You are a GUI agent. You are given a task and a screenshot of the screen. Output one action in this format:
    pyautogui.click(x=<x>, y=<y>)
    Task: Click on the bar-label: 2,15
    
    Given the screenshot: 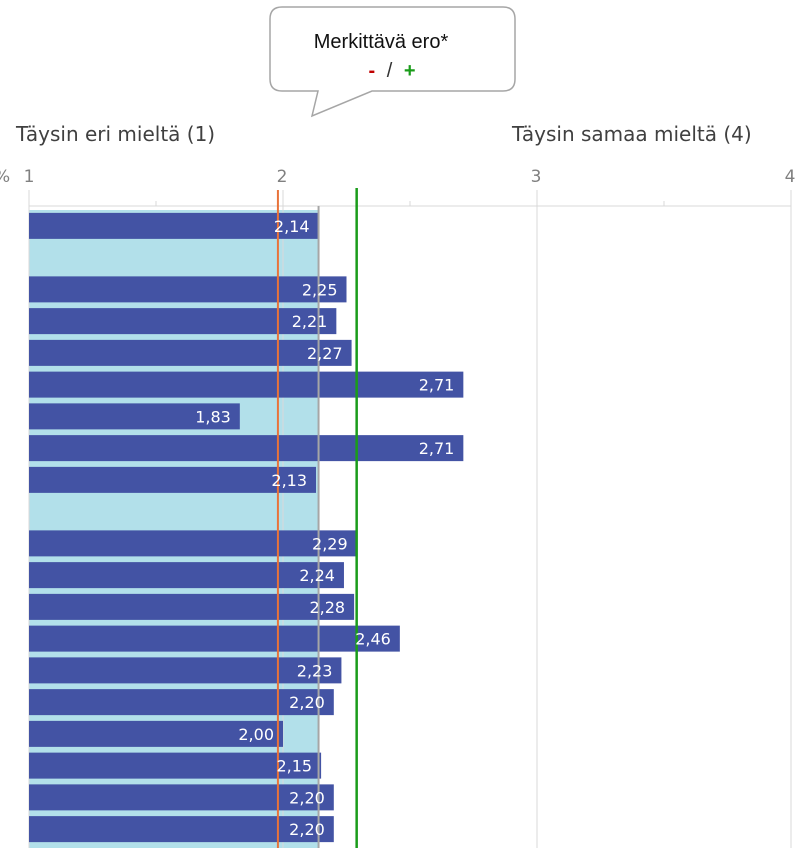 What is the action you would take?
    pyautogui.click(x=294, y=766)
    